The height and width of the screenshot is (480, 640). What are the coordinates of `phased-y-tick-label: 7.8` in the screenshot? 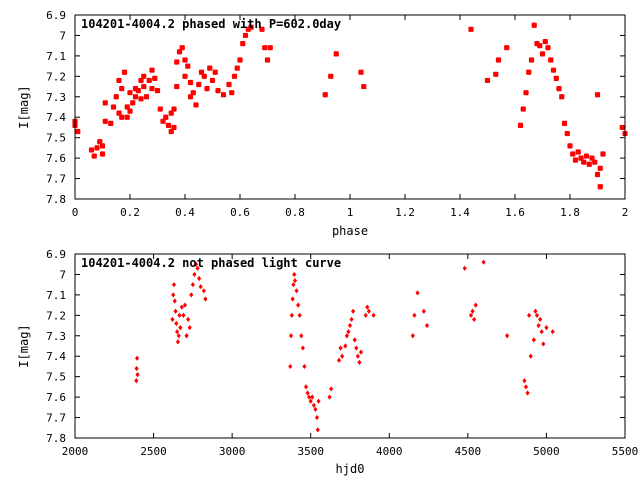 It's located at (56, 199).